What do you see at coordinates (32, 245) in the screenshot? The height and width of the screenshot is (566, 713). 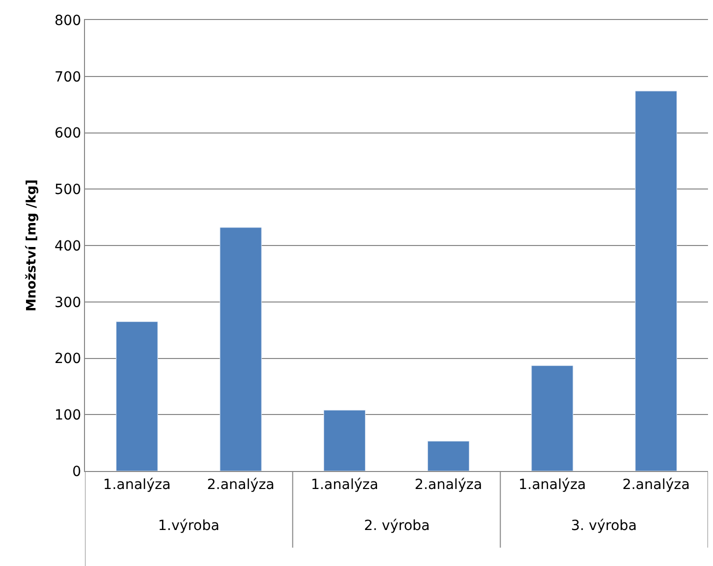 I see `y-axis-title: Množství [mg /kg]` at bounding box center [32, 245].